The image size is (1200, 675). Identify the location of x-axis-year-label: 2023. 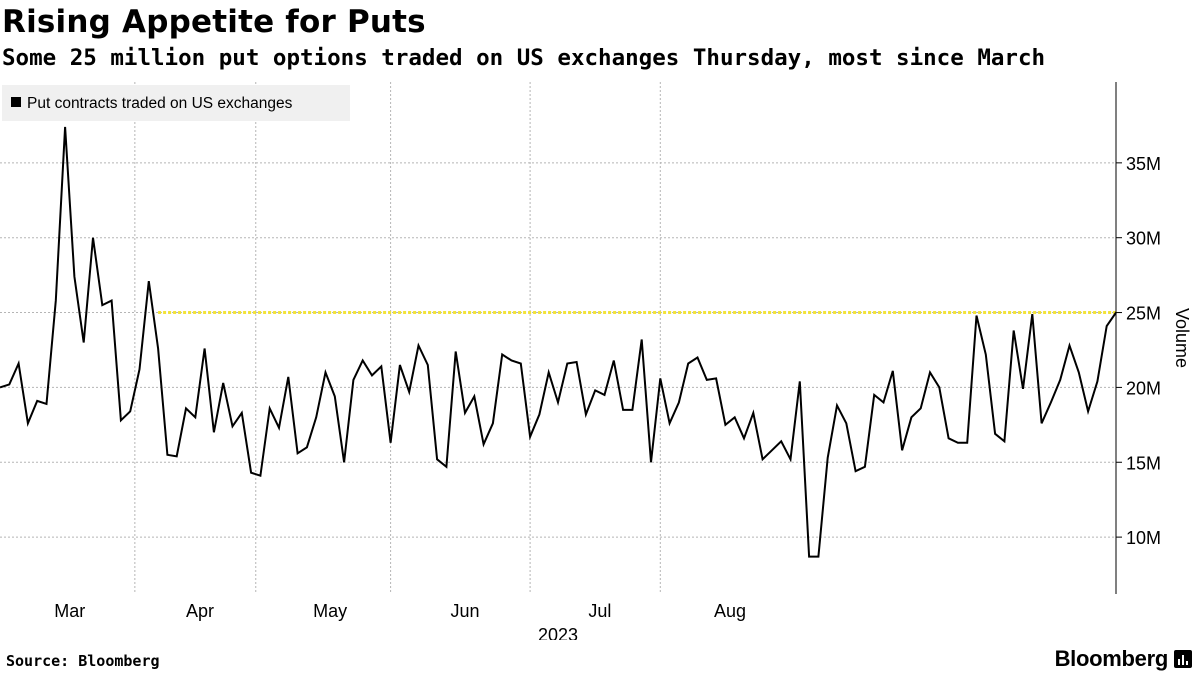
(558, 632).